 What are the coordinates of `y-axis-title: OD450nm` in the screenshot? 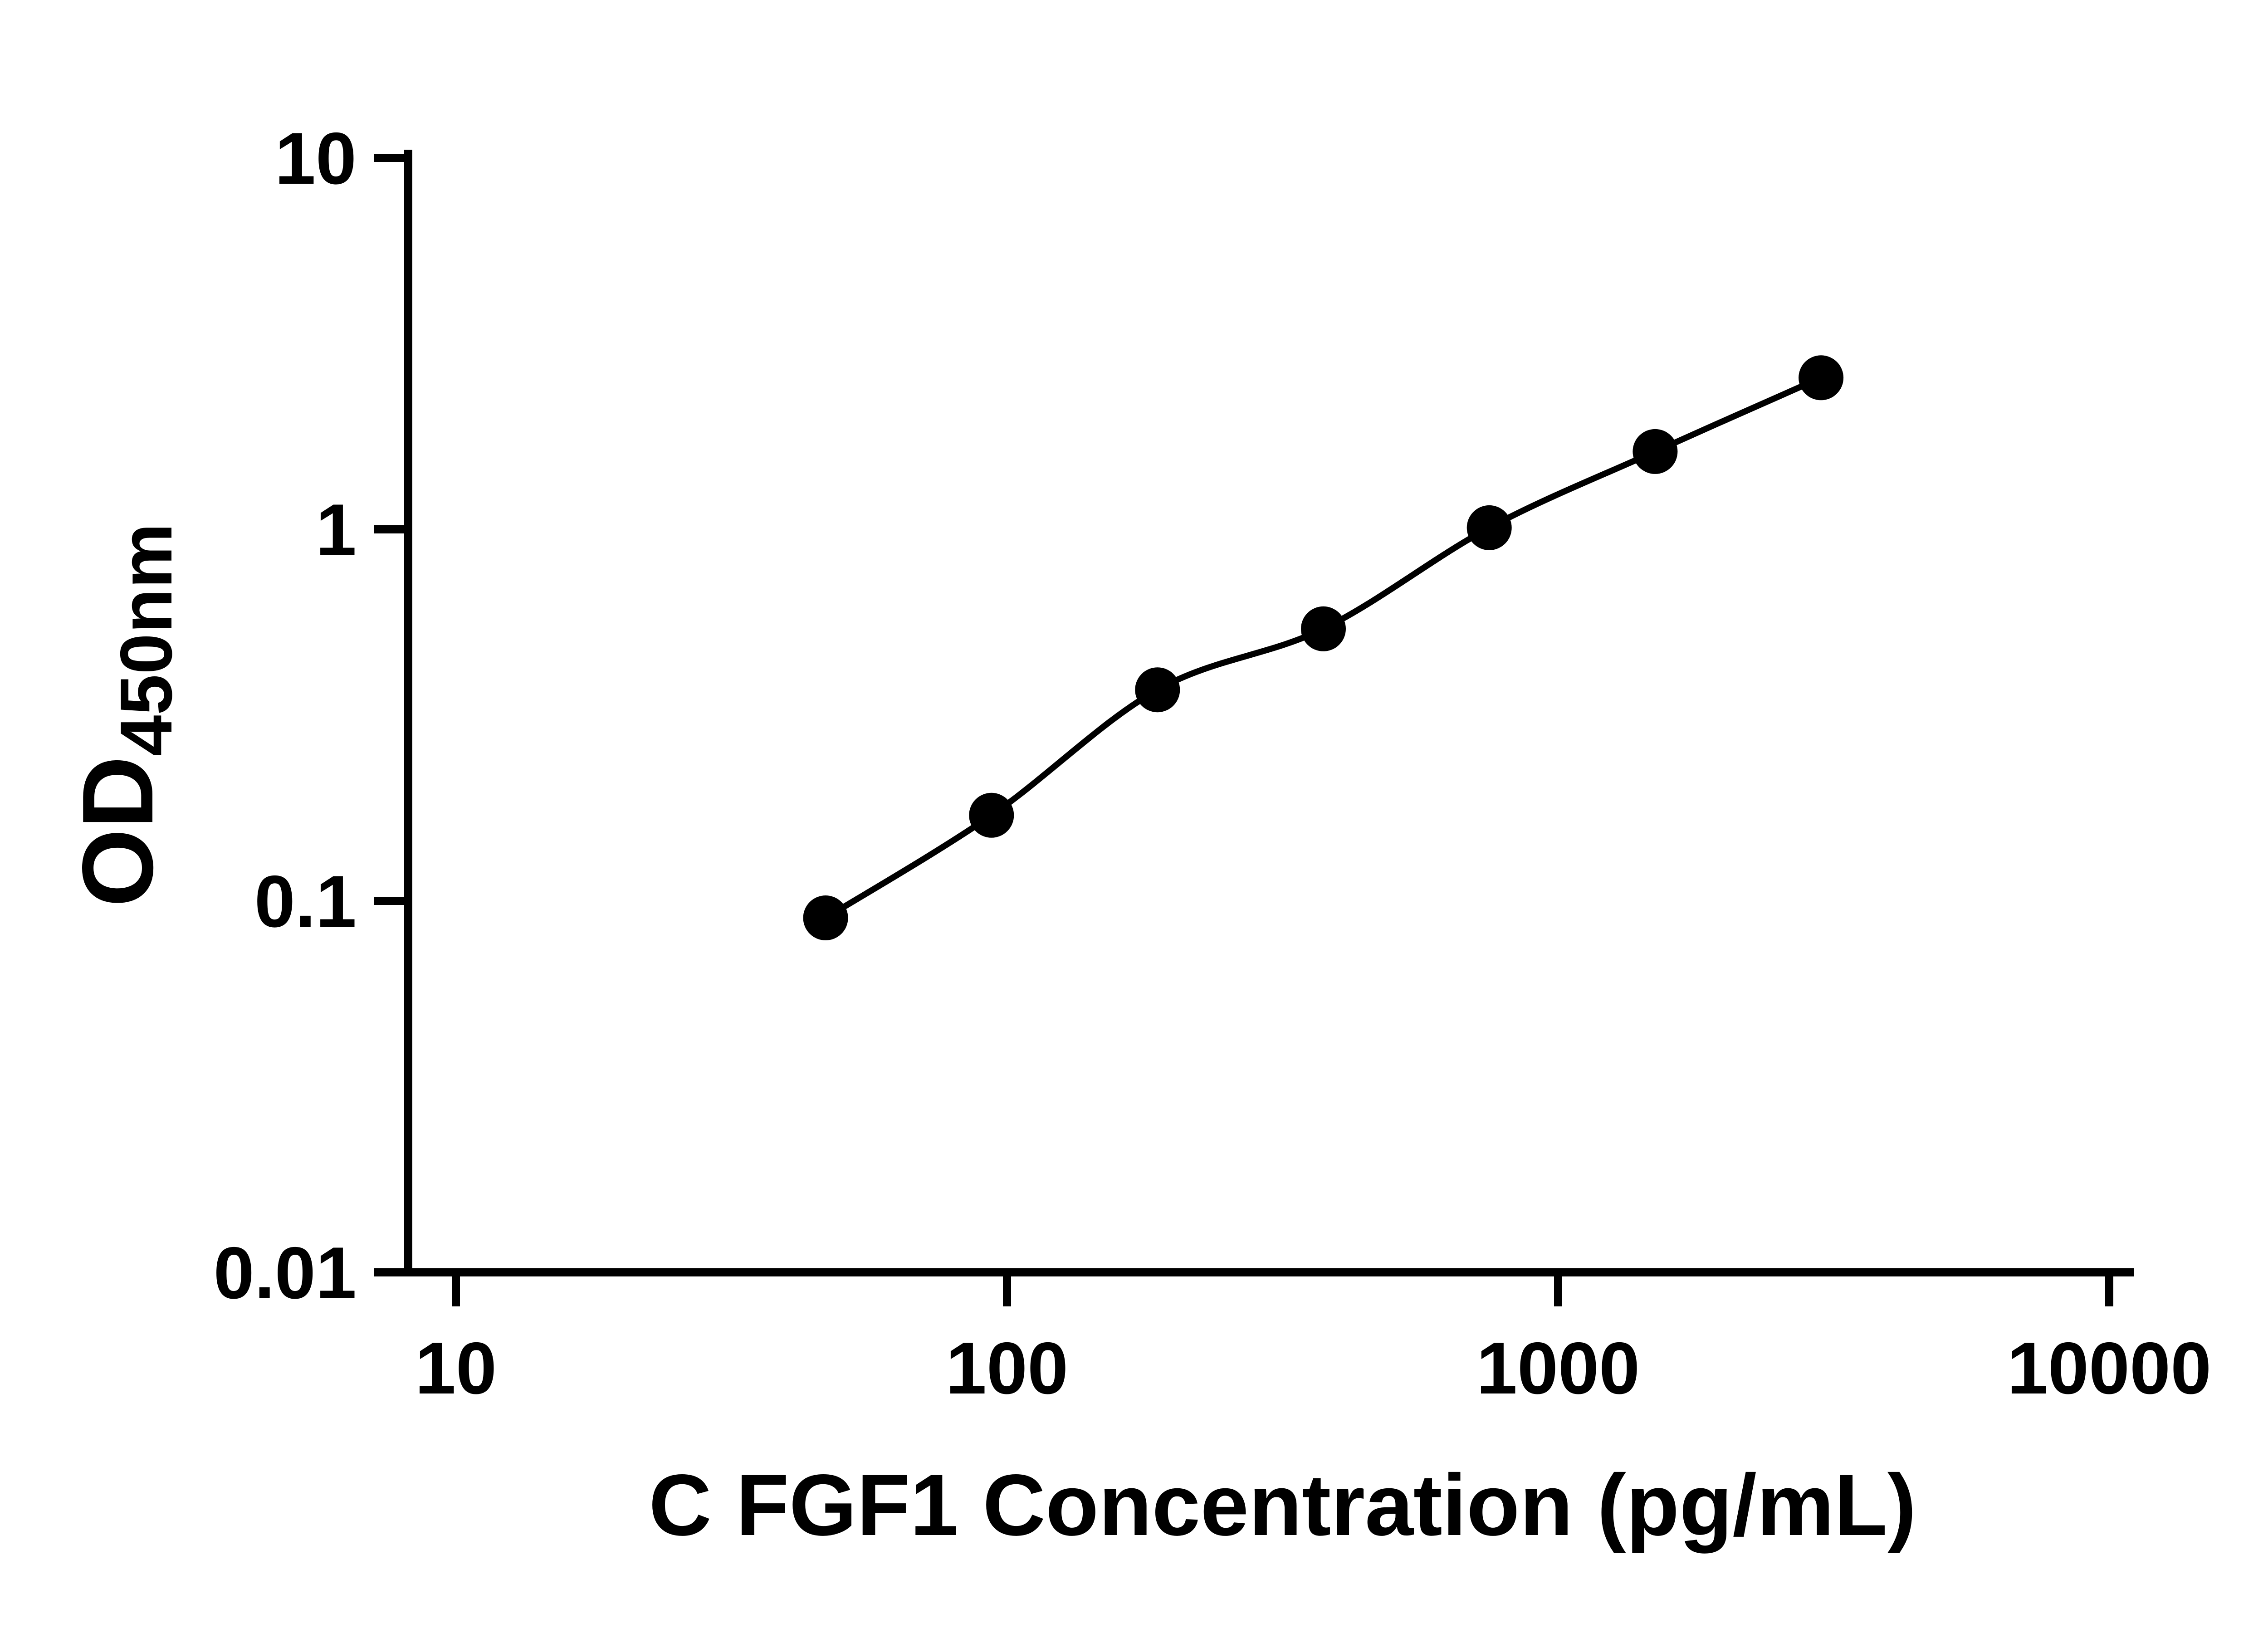 It's located at (125, 715).